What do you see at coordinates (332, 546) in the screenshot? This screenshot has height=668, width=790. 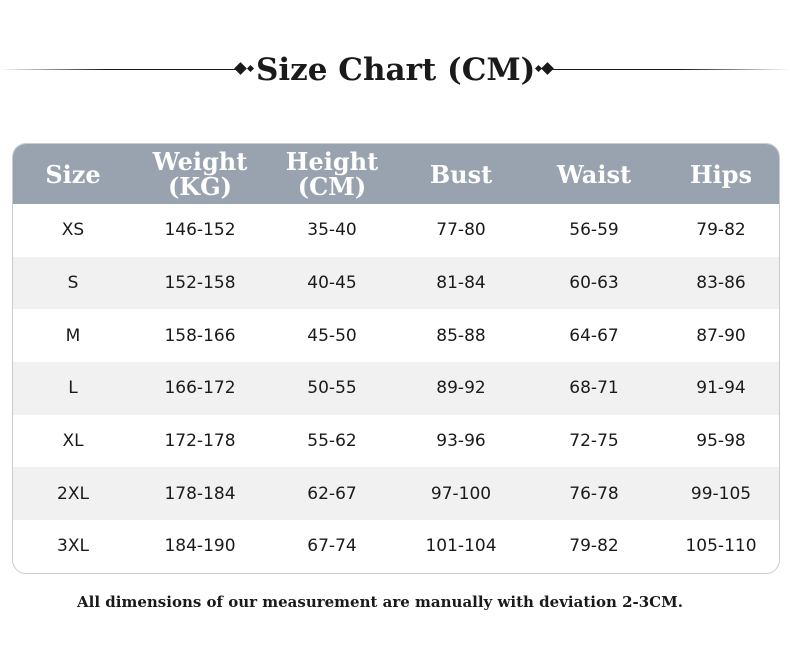 I see `cell-height: 67-74` at bounding box center [332, 546].